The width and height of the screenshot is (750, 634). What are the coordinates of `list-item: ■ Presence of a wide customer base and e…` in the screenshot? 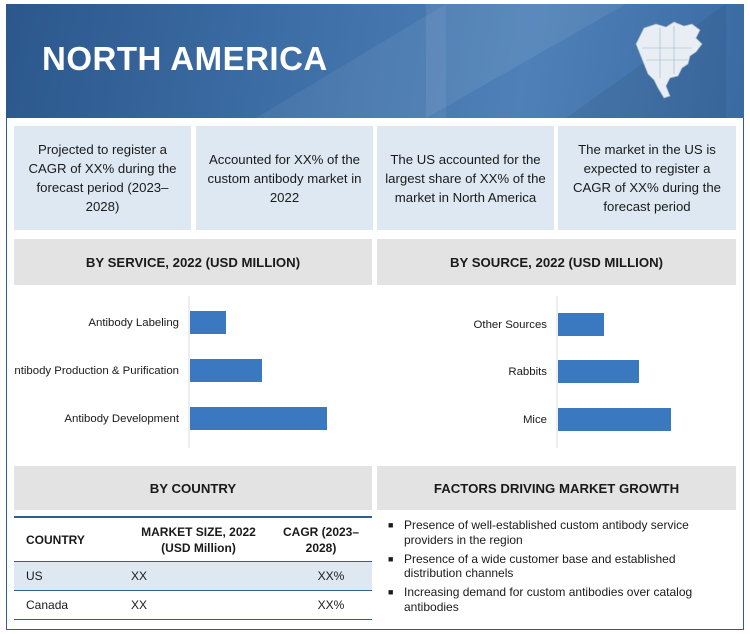 It's located at (559, 566).